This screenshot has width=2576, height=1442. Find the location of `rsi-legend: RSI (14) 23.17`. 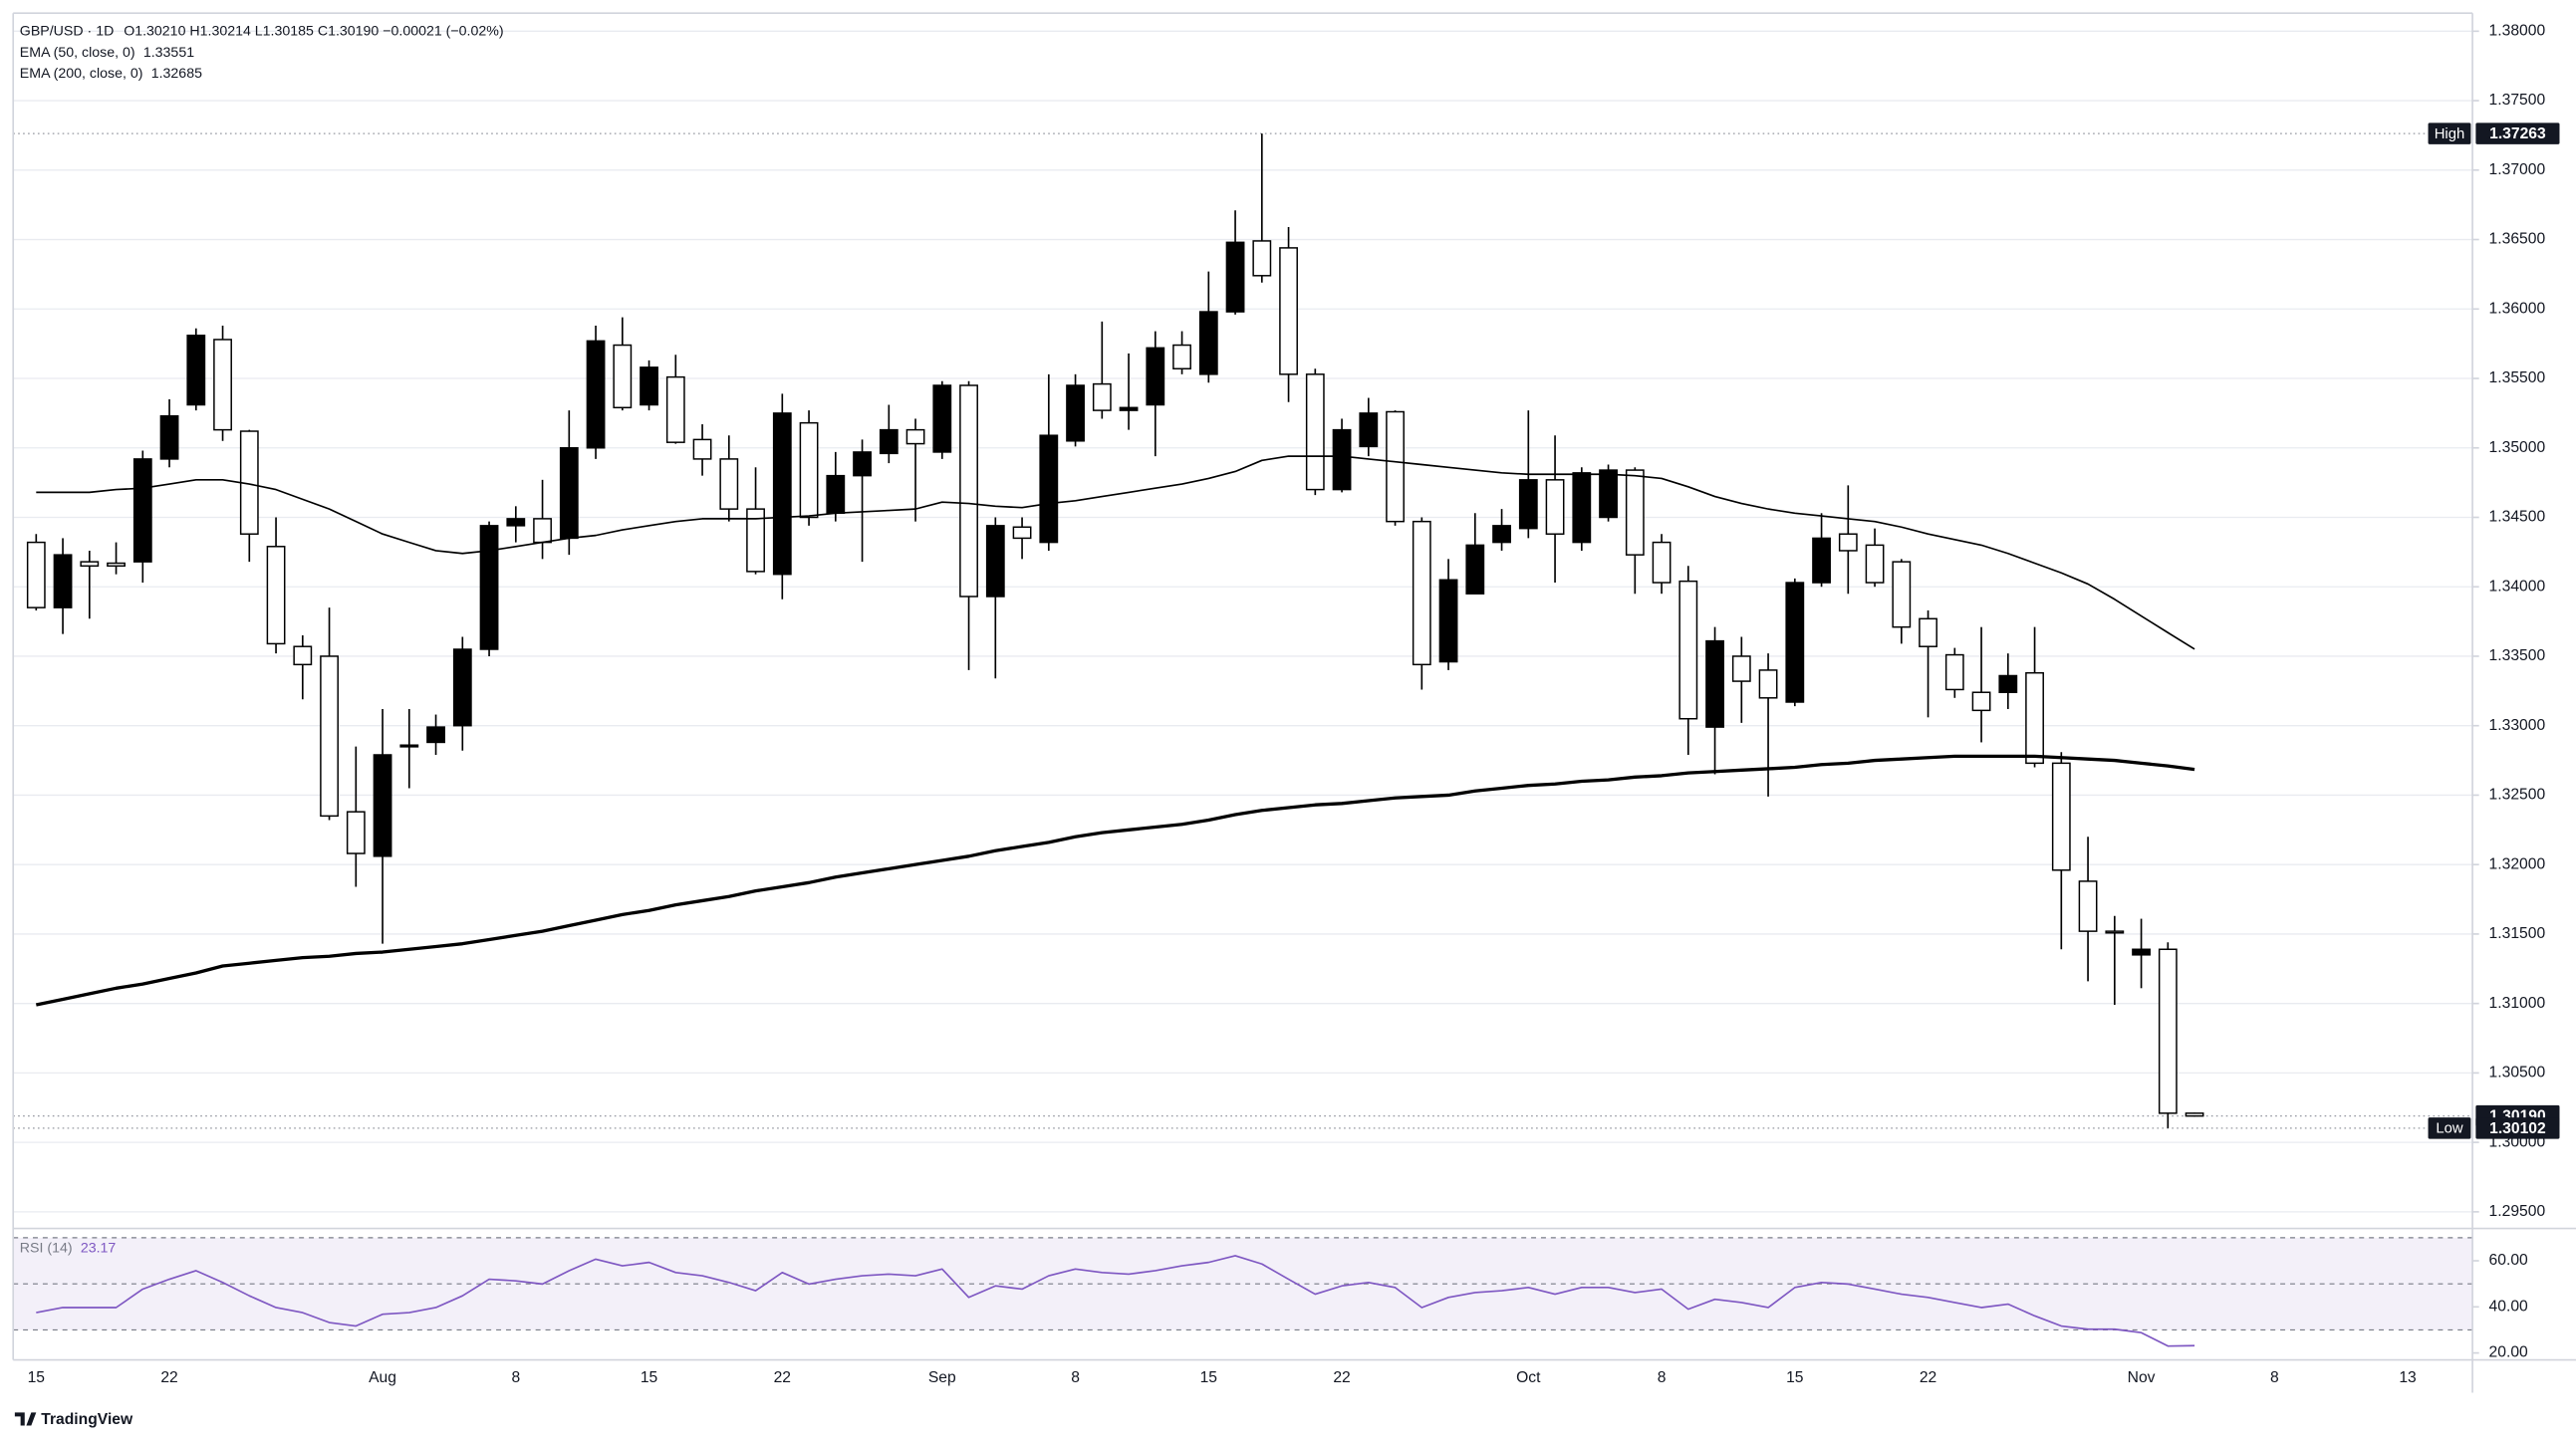

rsi-legend: RSI (14) 23.17 is located at coordinates (68, 1248).